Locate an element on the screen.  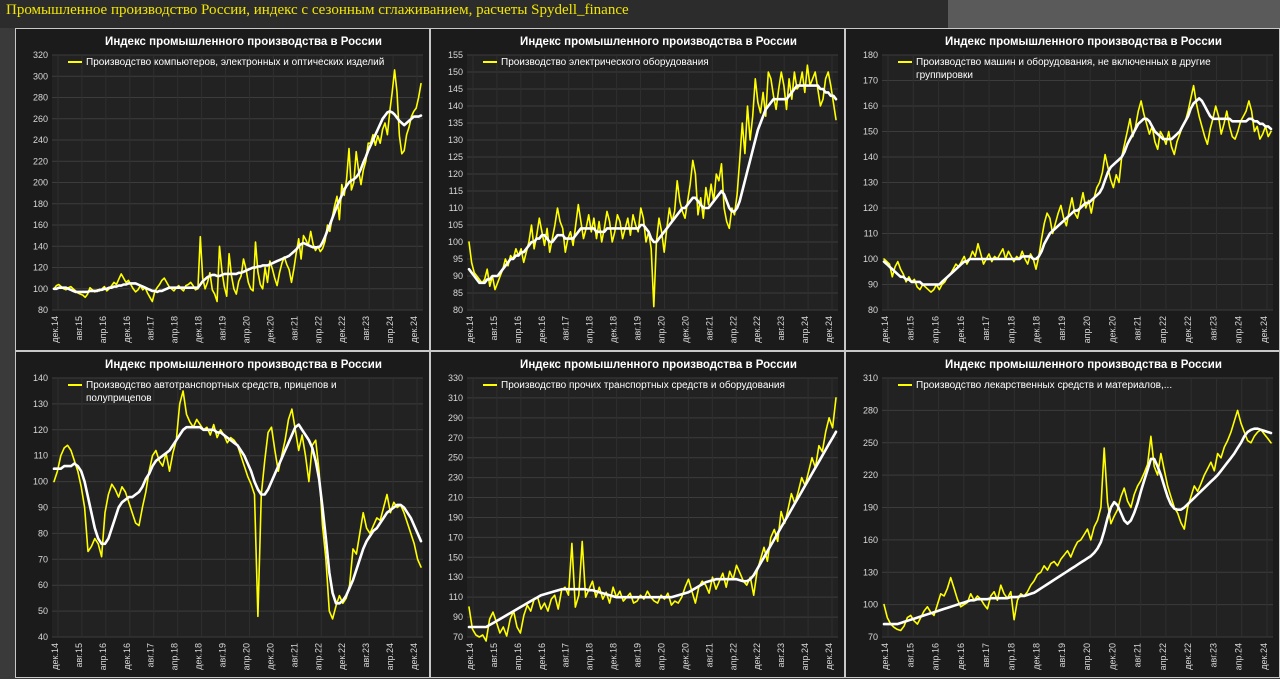
y-tick-label: 180 is located at coordinates (40, 204).